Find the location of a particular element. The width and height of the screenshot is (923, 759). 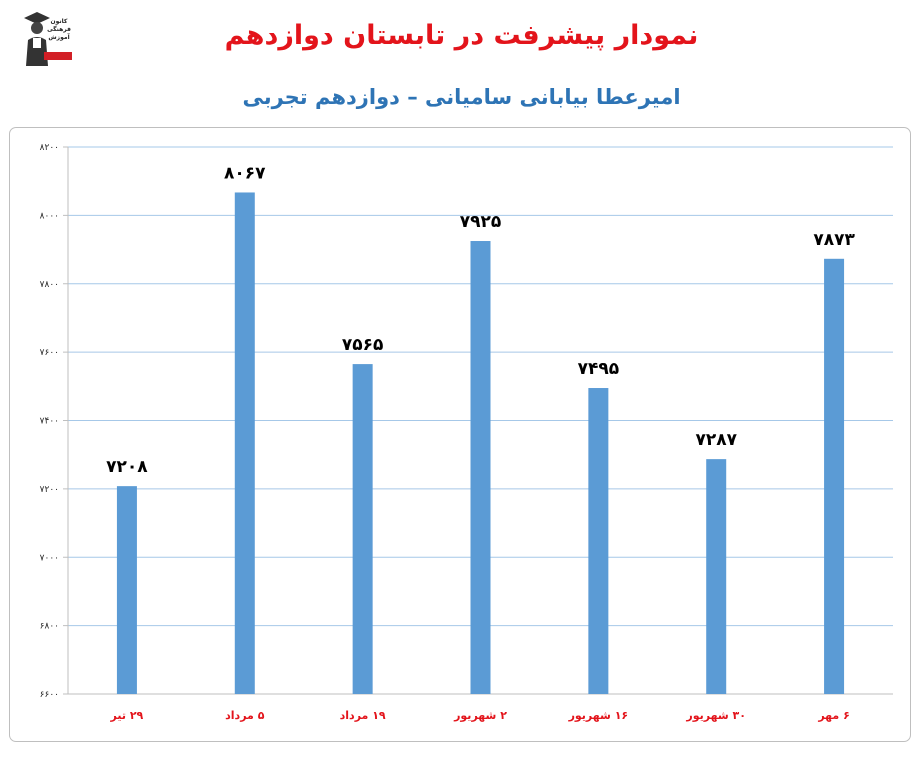

x-tick-label: ۶ مهر is located at coordinates (833, 715).